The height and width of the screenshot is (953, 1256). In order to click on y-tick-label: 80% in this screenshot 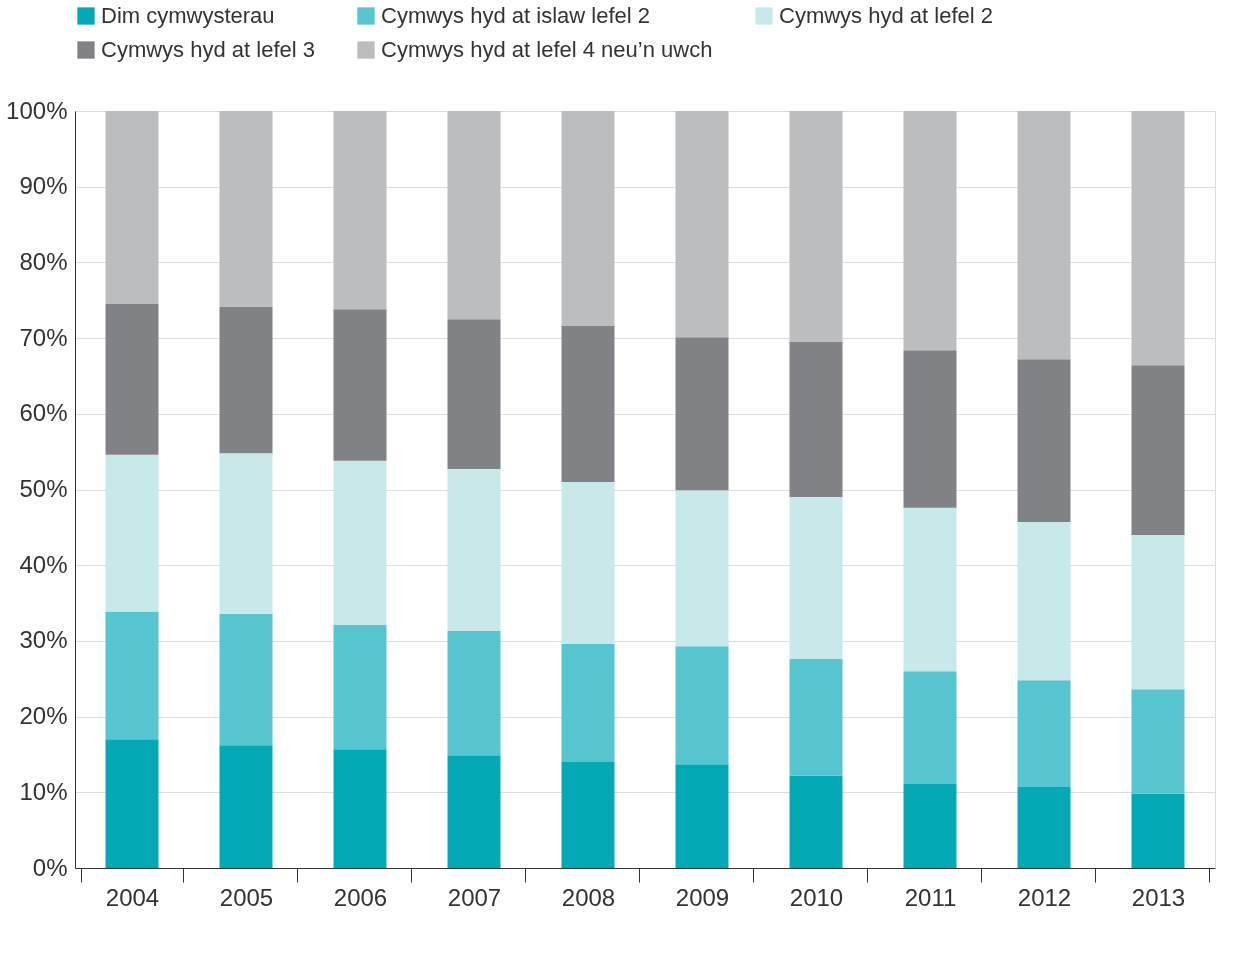, I will do `click(43, 261)`.